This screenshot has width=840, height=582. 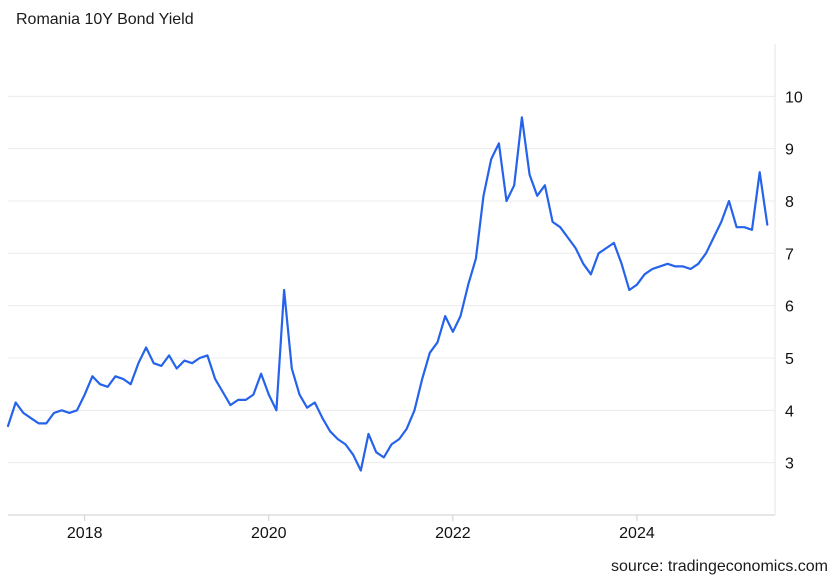 I want to click on x-tick-label: 2024, so click(x=637, y=533).